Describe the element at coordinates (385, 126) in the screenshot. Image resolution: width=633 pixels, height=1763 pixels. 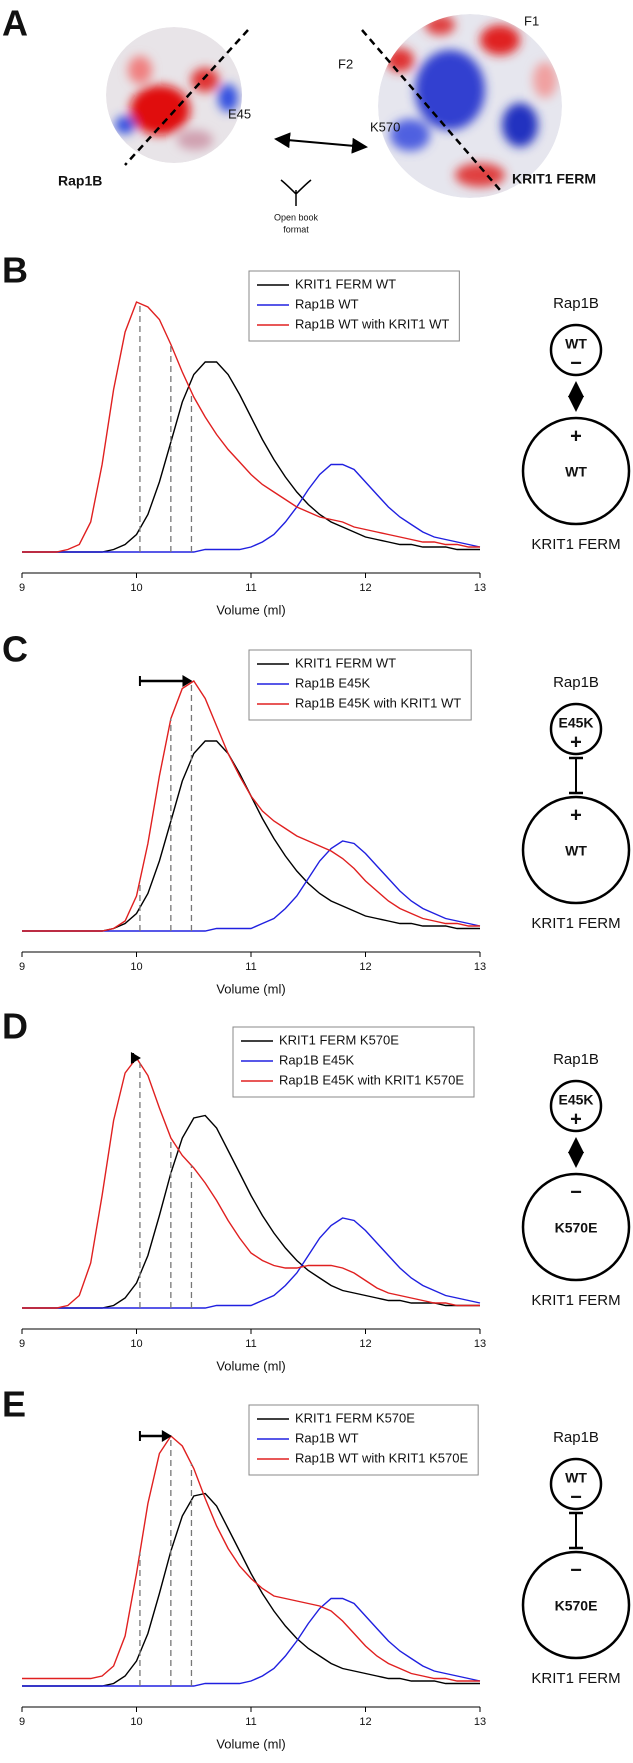
I see `residue-label: K570` at that location.